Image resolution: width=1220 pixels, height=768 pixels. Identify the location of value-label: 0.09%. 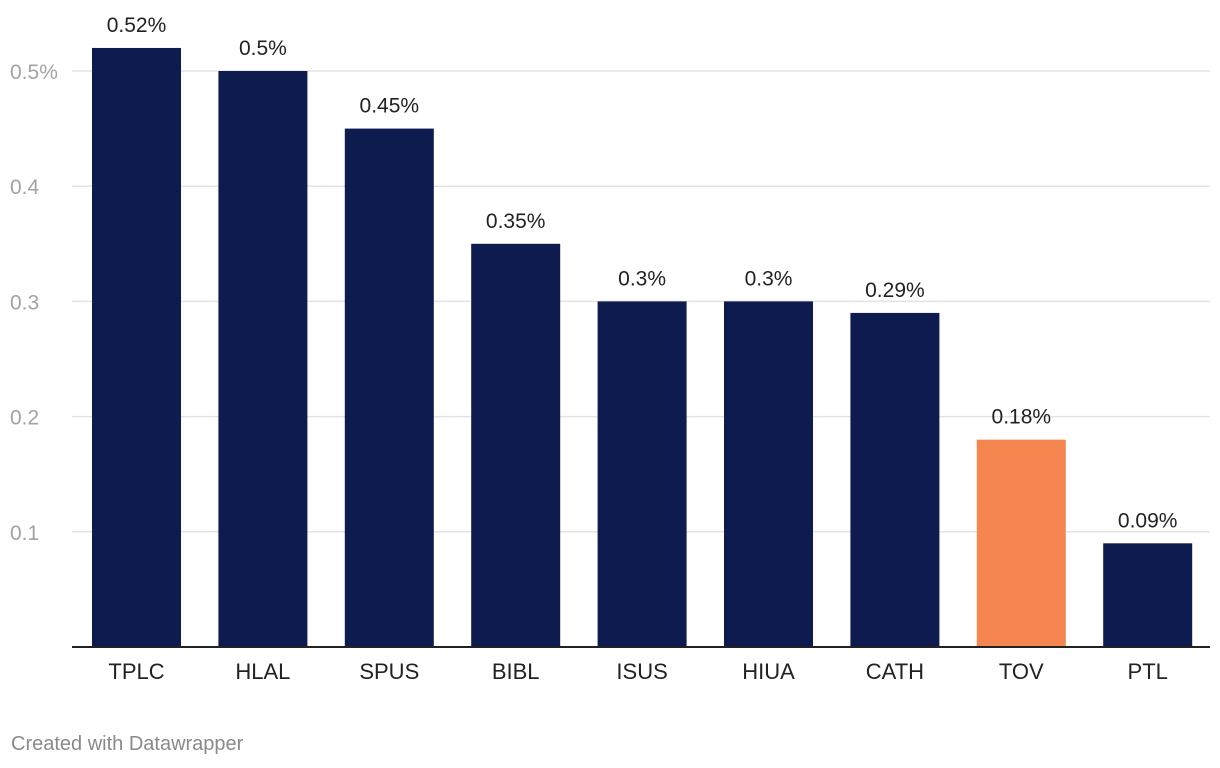
(1148, 520).